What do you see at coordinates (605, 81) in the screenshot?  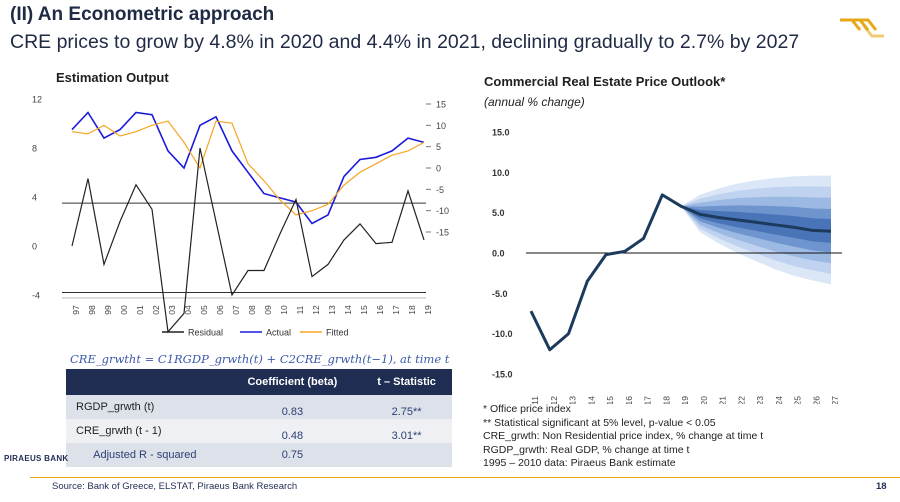 I see `cre-outlook-title: Commercial Real Estate Price Outlook*` at bounding box center [605, 81].